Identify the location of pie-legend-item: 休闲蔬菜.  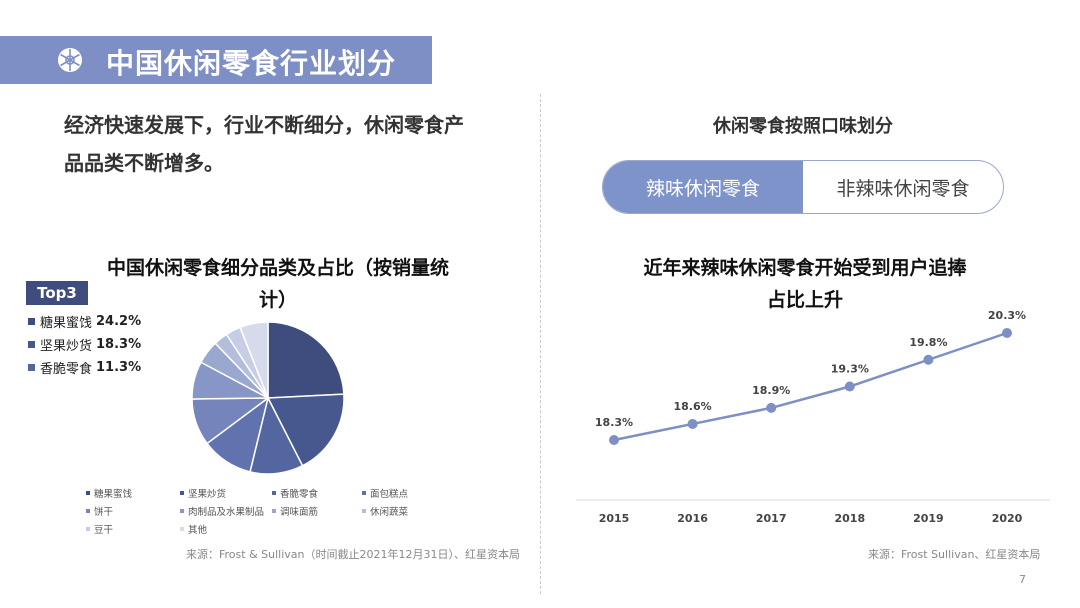
(385, 511).